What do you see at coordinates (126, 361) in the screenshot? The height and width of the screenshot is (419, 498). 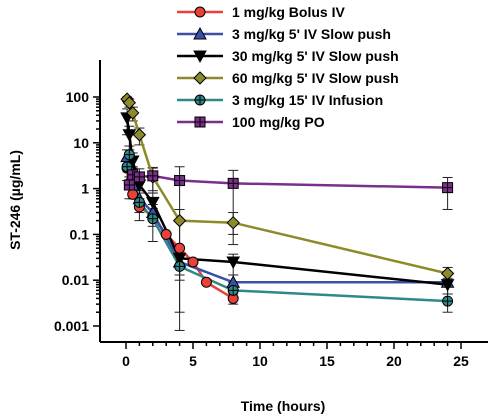 I see `x-tick-label: 0` at bounding box center [126, 361].